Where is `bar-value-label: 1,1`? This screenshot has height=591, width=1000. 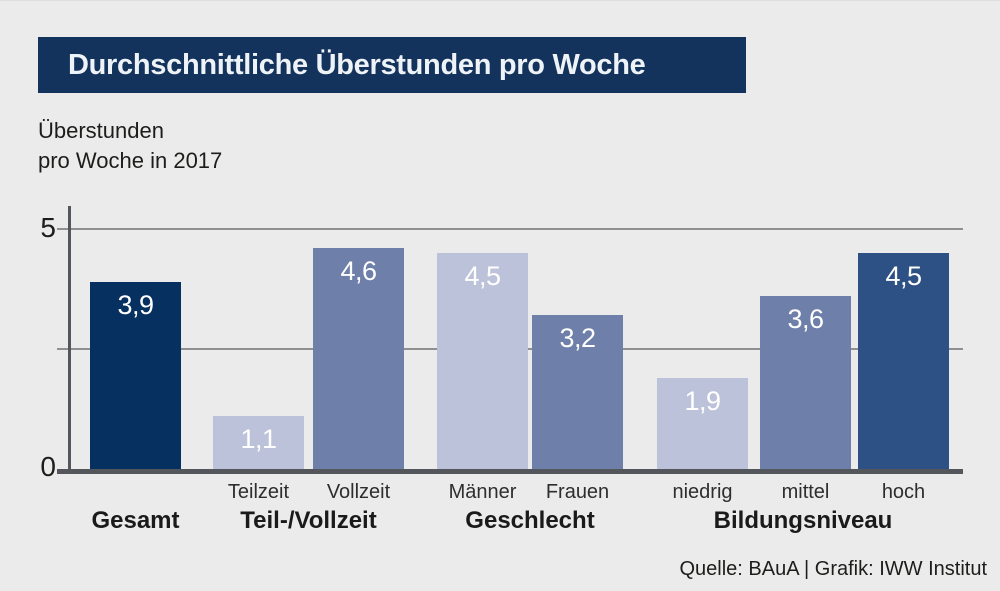
bar-value-label: 1,1 is located at coordinates (258, 439).